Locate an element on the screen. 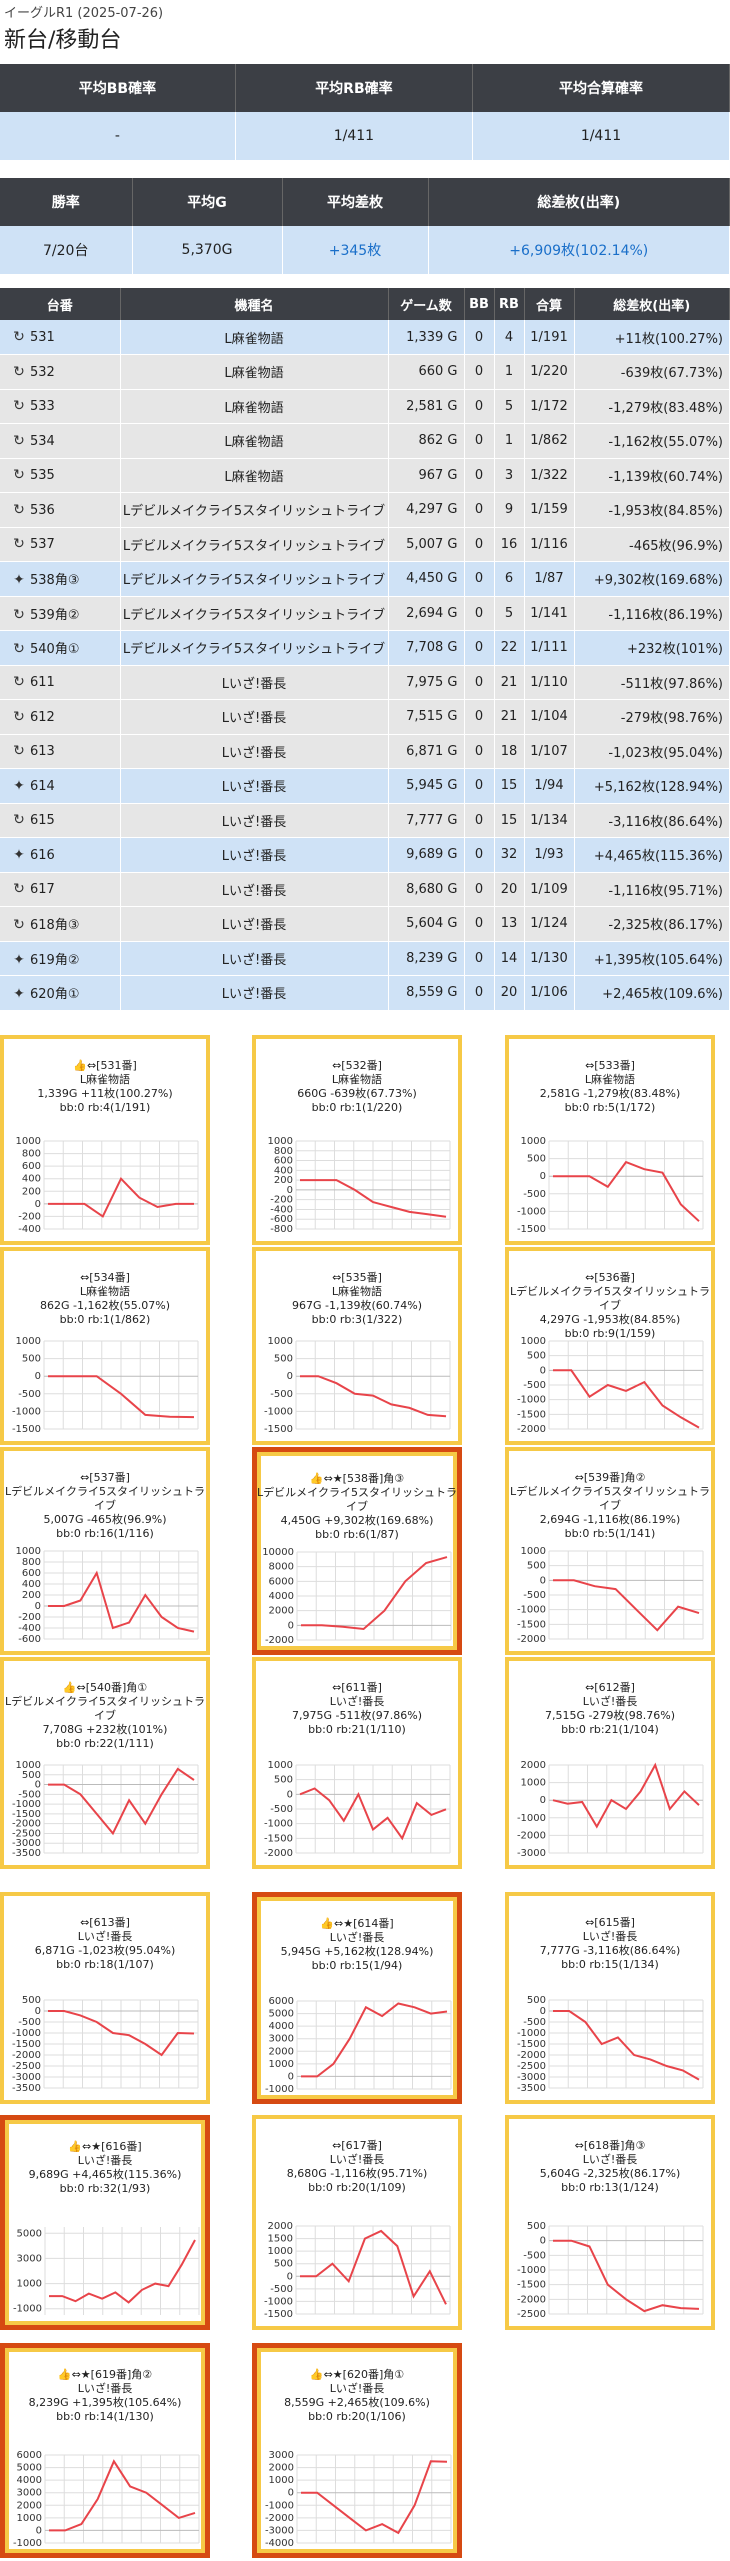 The width and height of the screenshot is (730, 2561). table-row: ↻ 612 Lいざ!番長 7,515 G 0 21 1/104 -279枚(98.76%) is located at coordinates (365, 717).